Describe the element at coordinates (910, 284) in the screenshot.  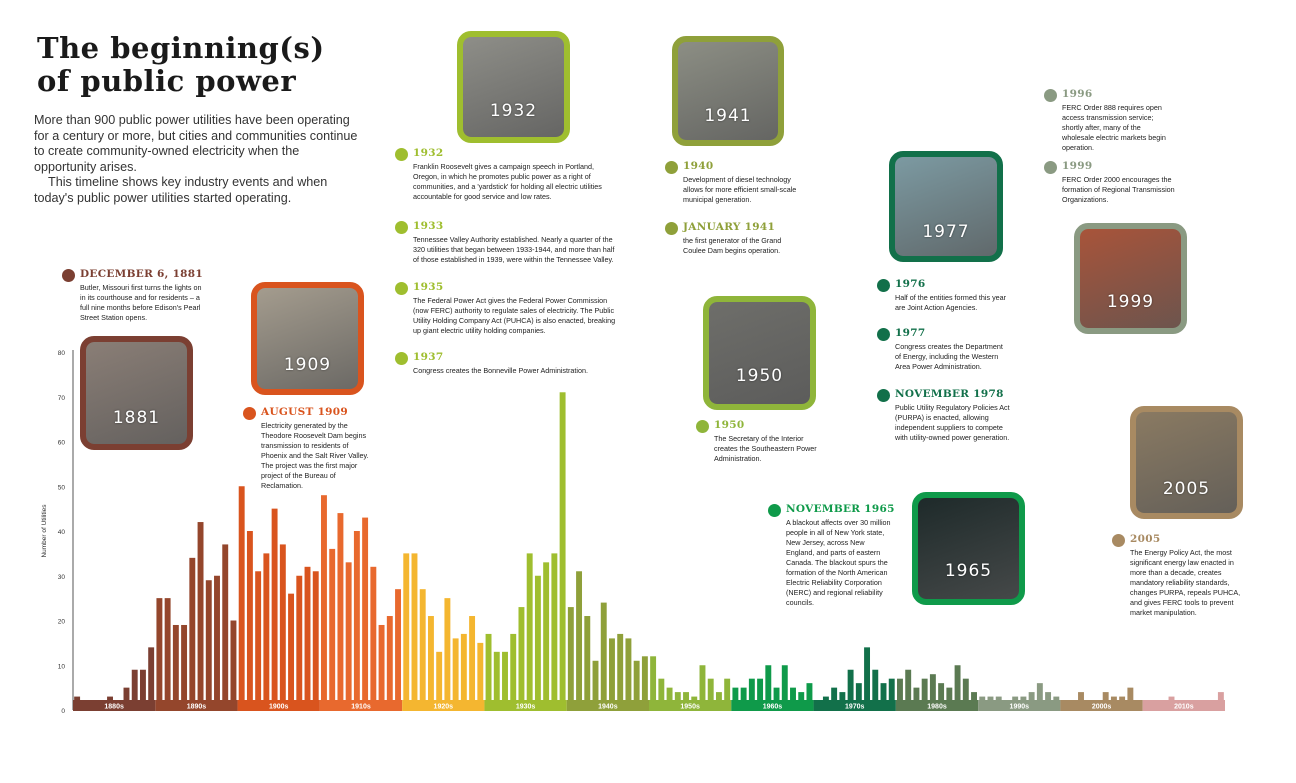
I see `event-year: 1976` at that location.